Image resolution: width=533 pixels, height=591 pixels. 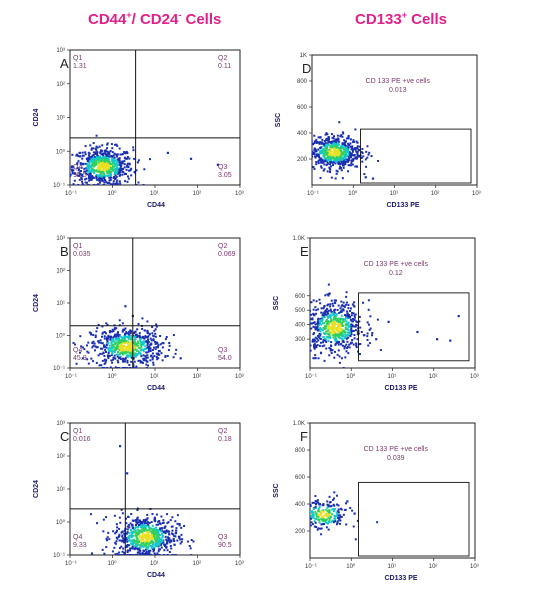 I want to click on y-tick-label: 600, so click(x=300, y=297).